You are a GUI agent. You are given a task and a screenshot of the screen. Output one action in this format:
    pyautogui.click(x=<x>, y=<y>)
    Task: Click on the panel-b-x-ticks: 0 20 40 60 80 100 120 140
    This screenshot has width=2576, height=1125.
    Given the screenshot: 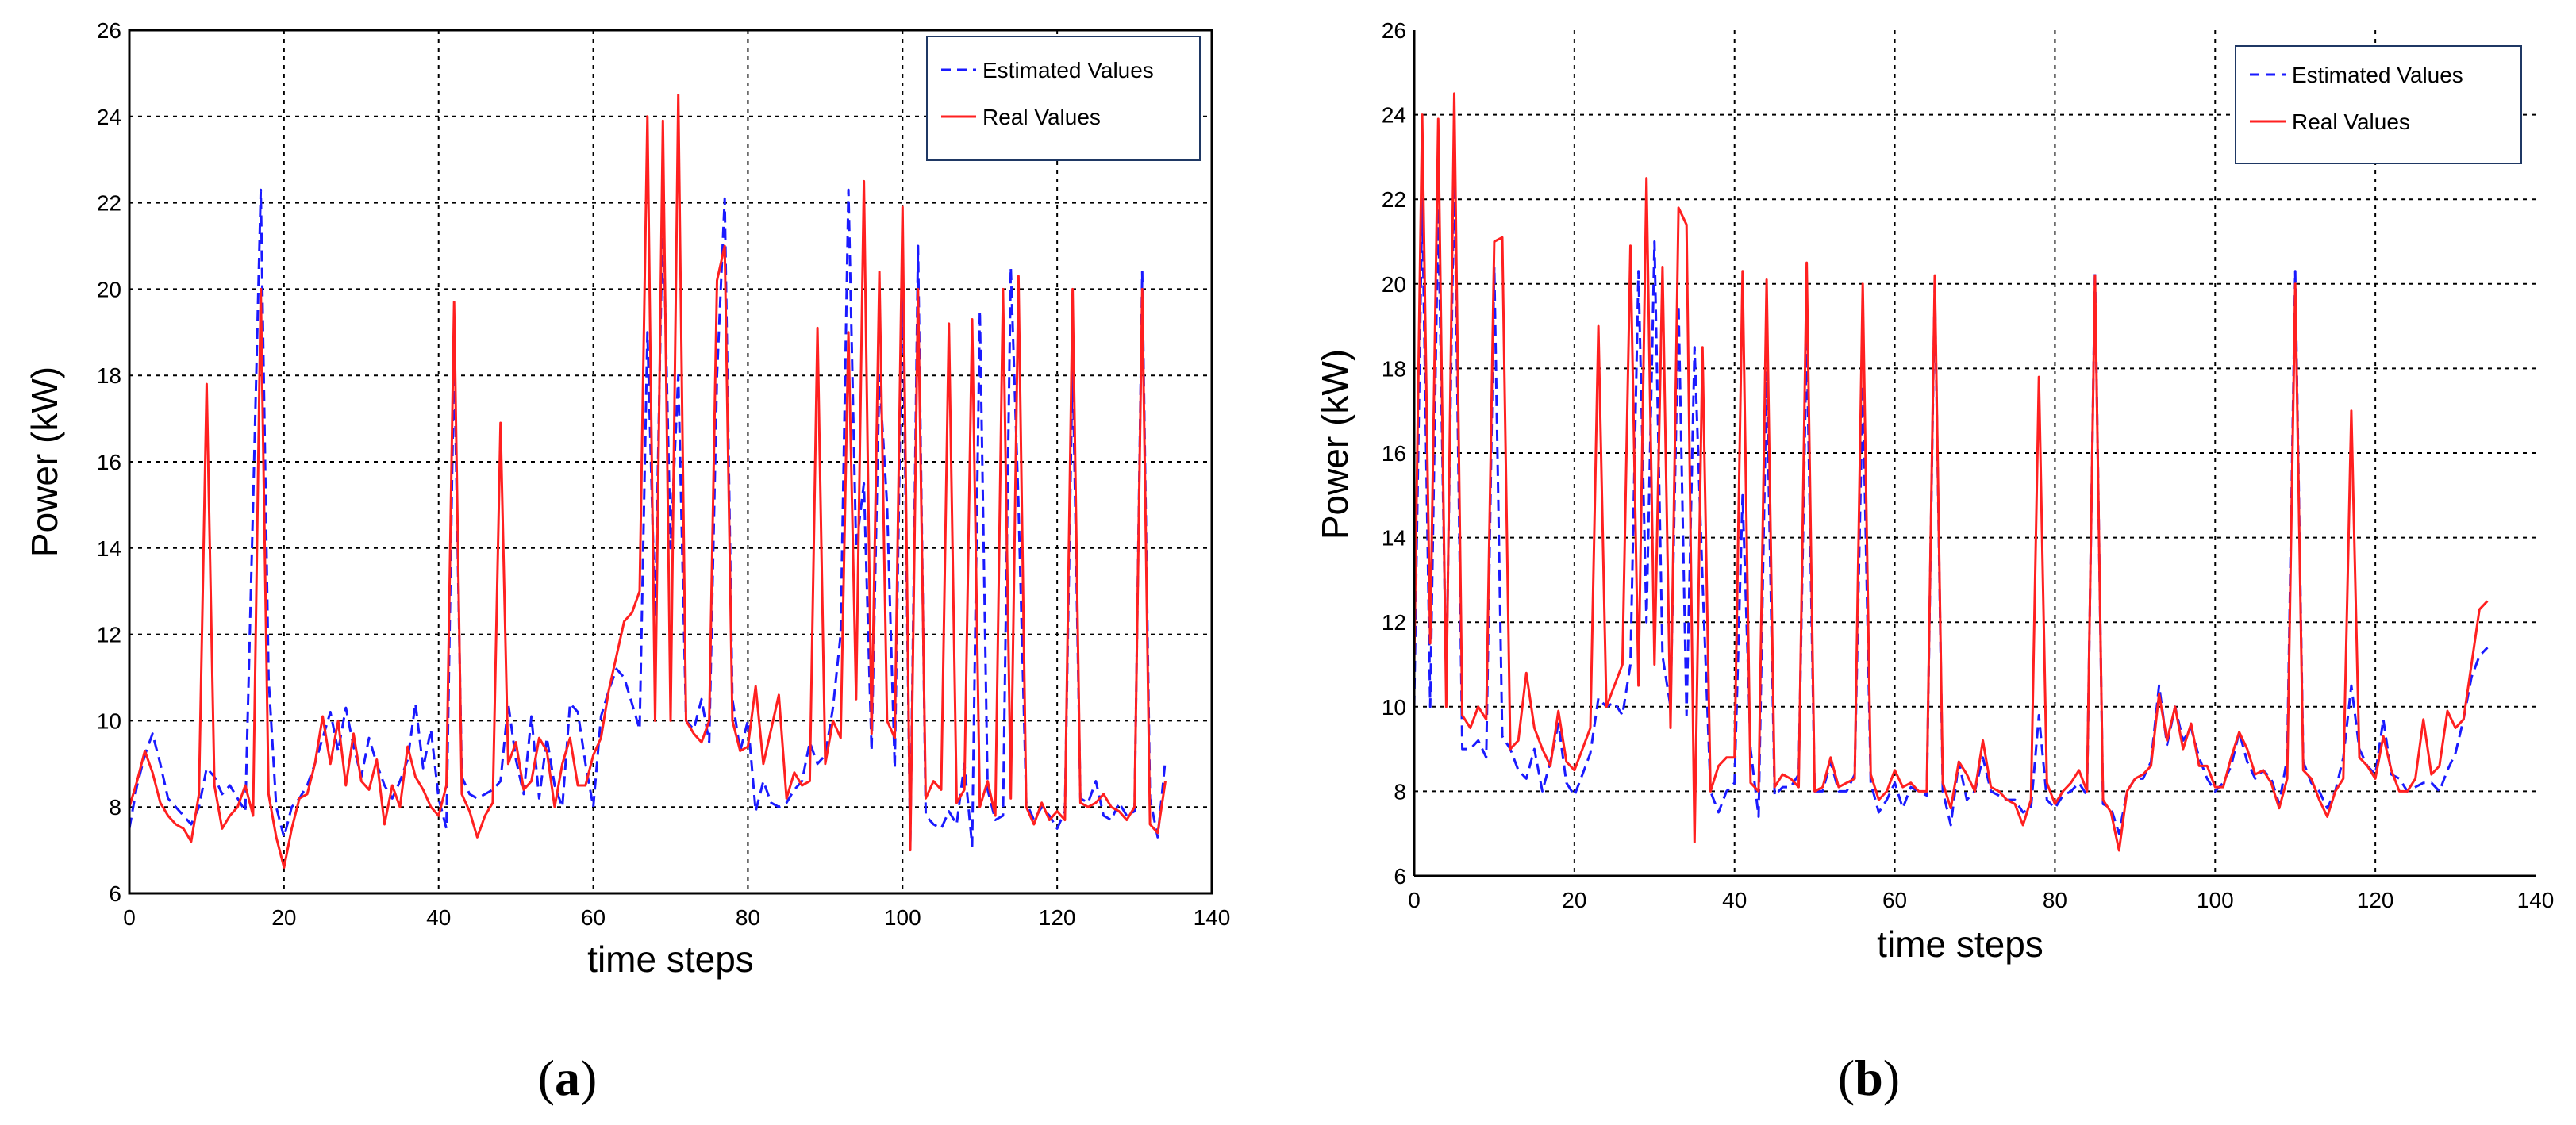 What is the action you would take?
    pyautogui.click(x=1981, y=900)
    